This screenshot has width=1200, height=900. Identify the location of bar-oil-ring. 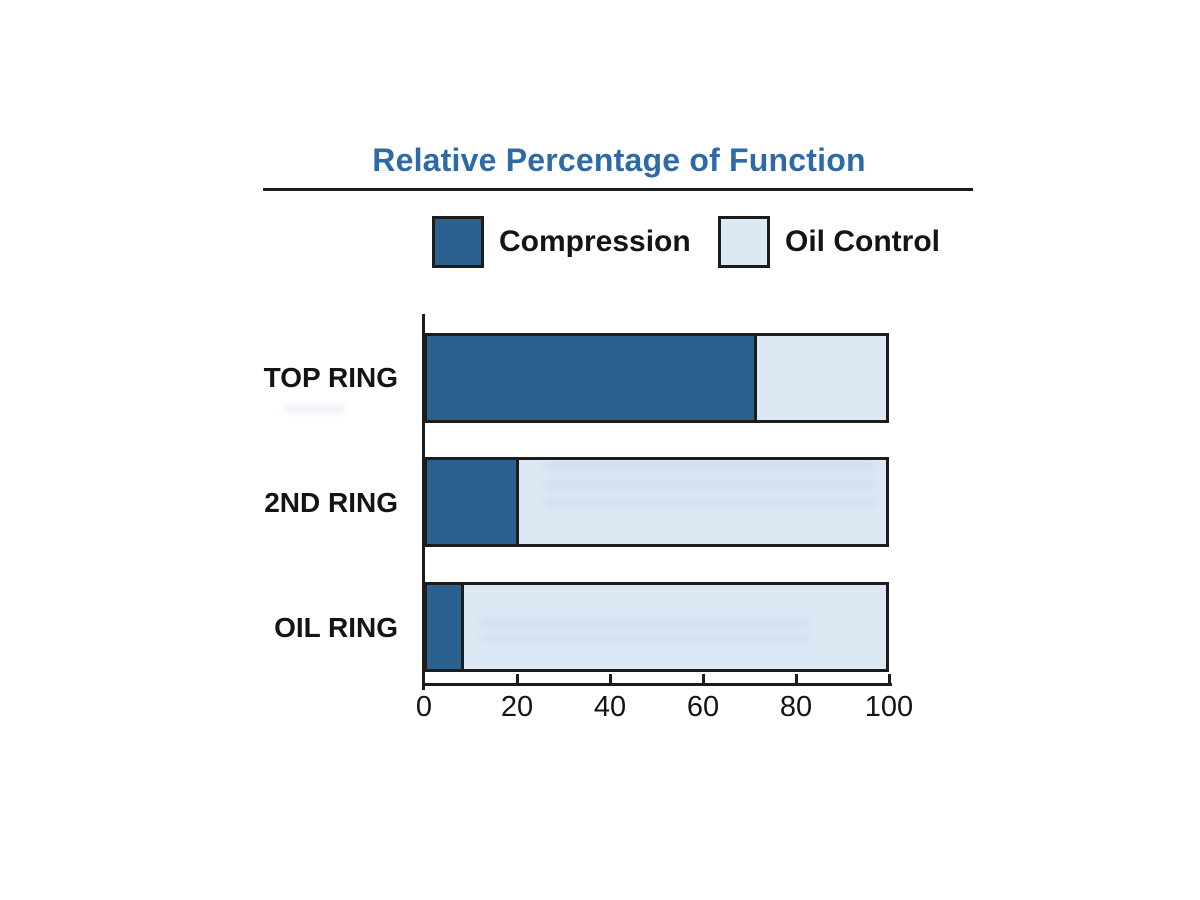
(656, 627).